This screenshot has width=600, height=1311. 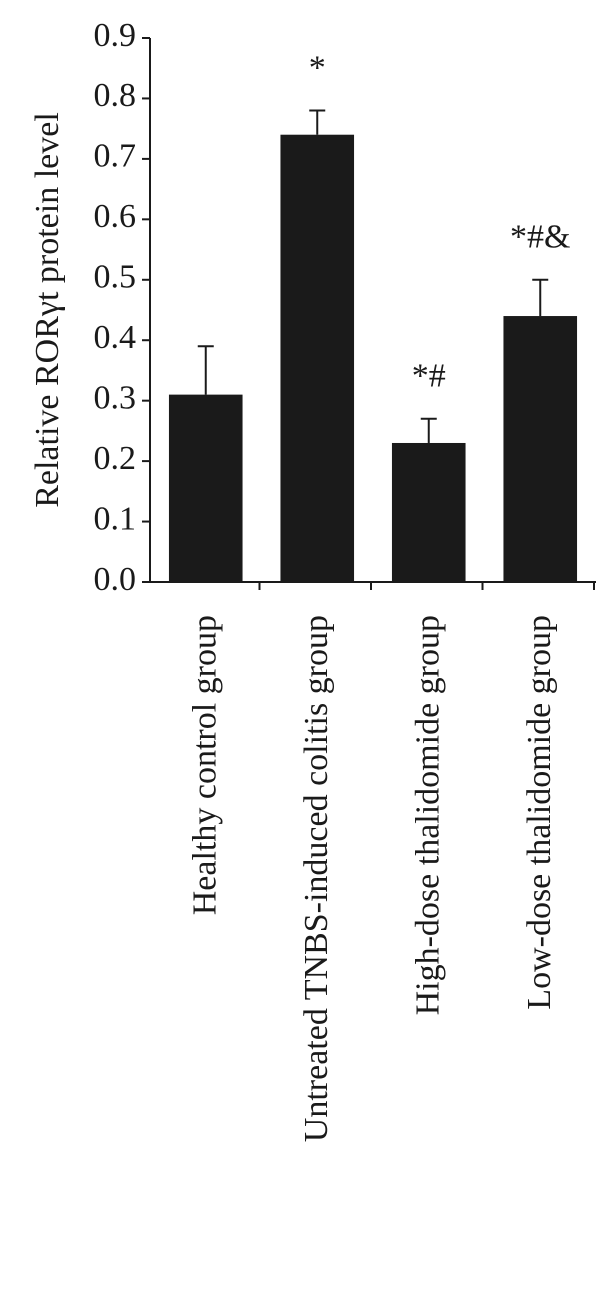 What do you see at coordinates (317, 67) in the screenshot?
I see `annotation: *` at bounding box center [317, 67].